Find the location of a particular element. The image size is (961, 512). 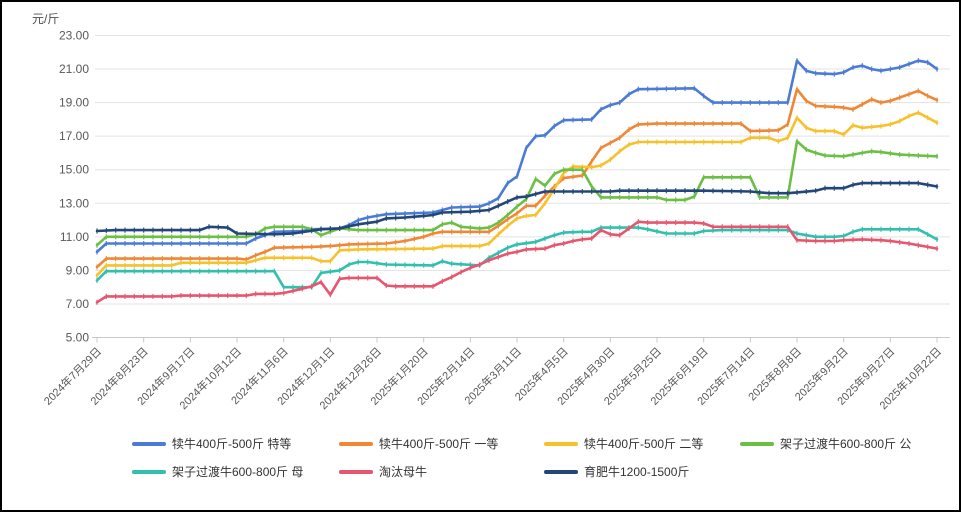

legend-label: 淘汰母牛 is located at coordinates (403, 472).